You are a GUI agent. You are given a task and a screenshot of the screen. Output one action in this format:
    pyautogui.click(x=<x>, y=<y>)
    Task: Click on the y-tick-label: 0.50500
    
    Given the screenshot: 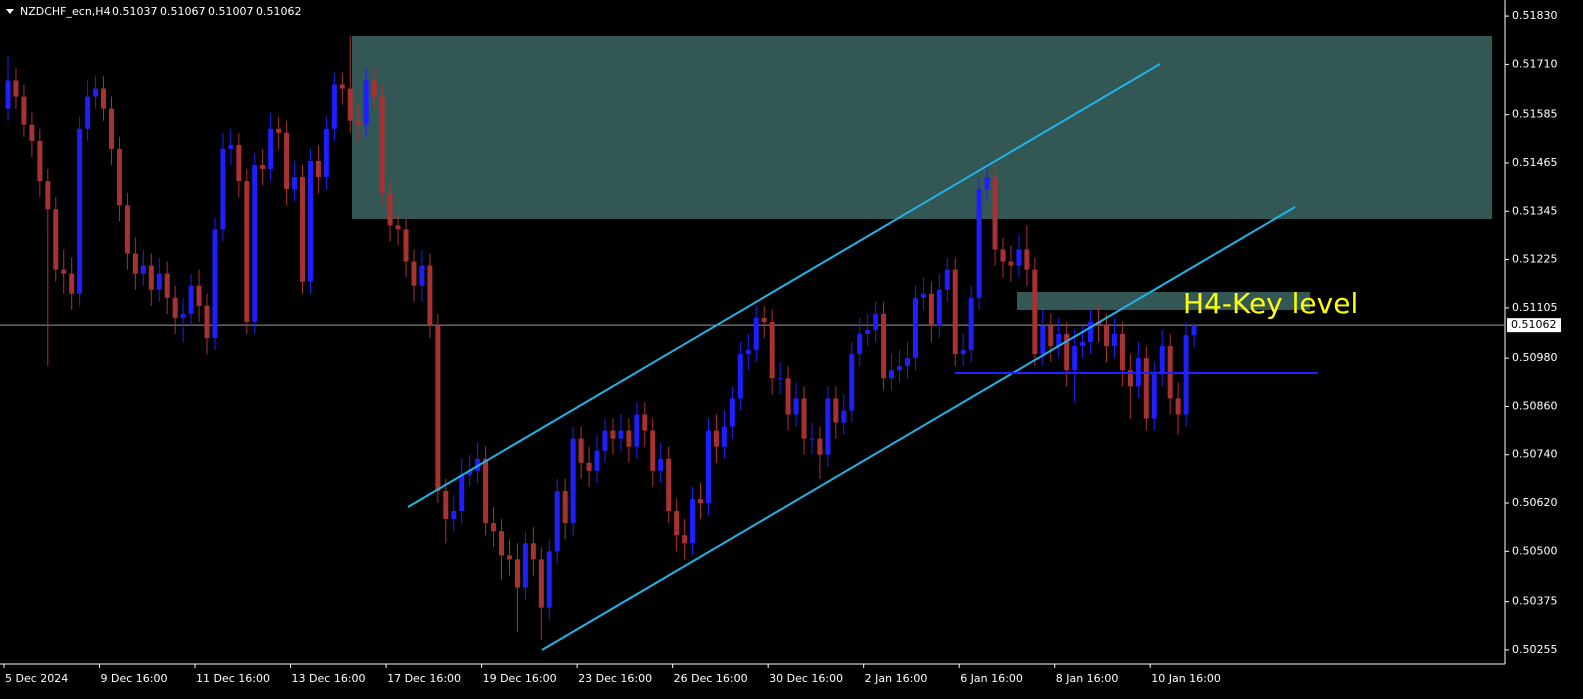 What is the action you would take?
    pyautogui.click(x=1535, y=550)
    